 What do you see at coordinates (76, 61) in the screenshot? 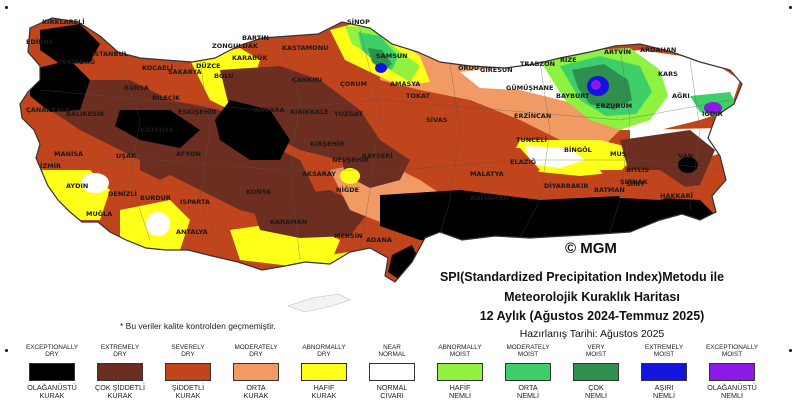
I see `city-label: TEKİRDAĞ` at bounding box center [76, 61].